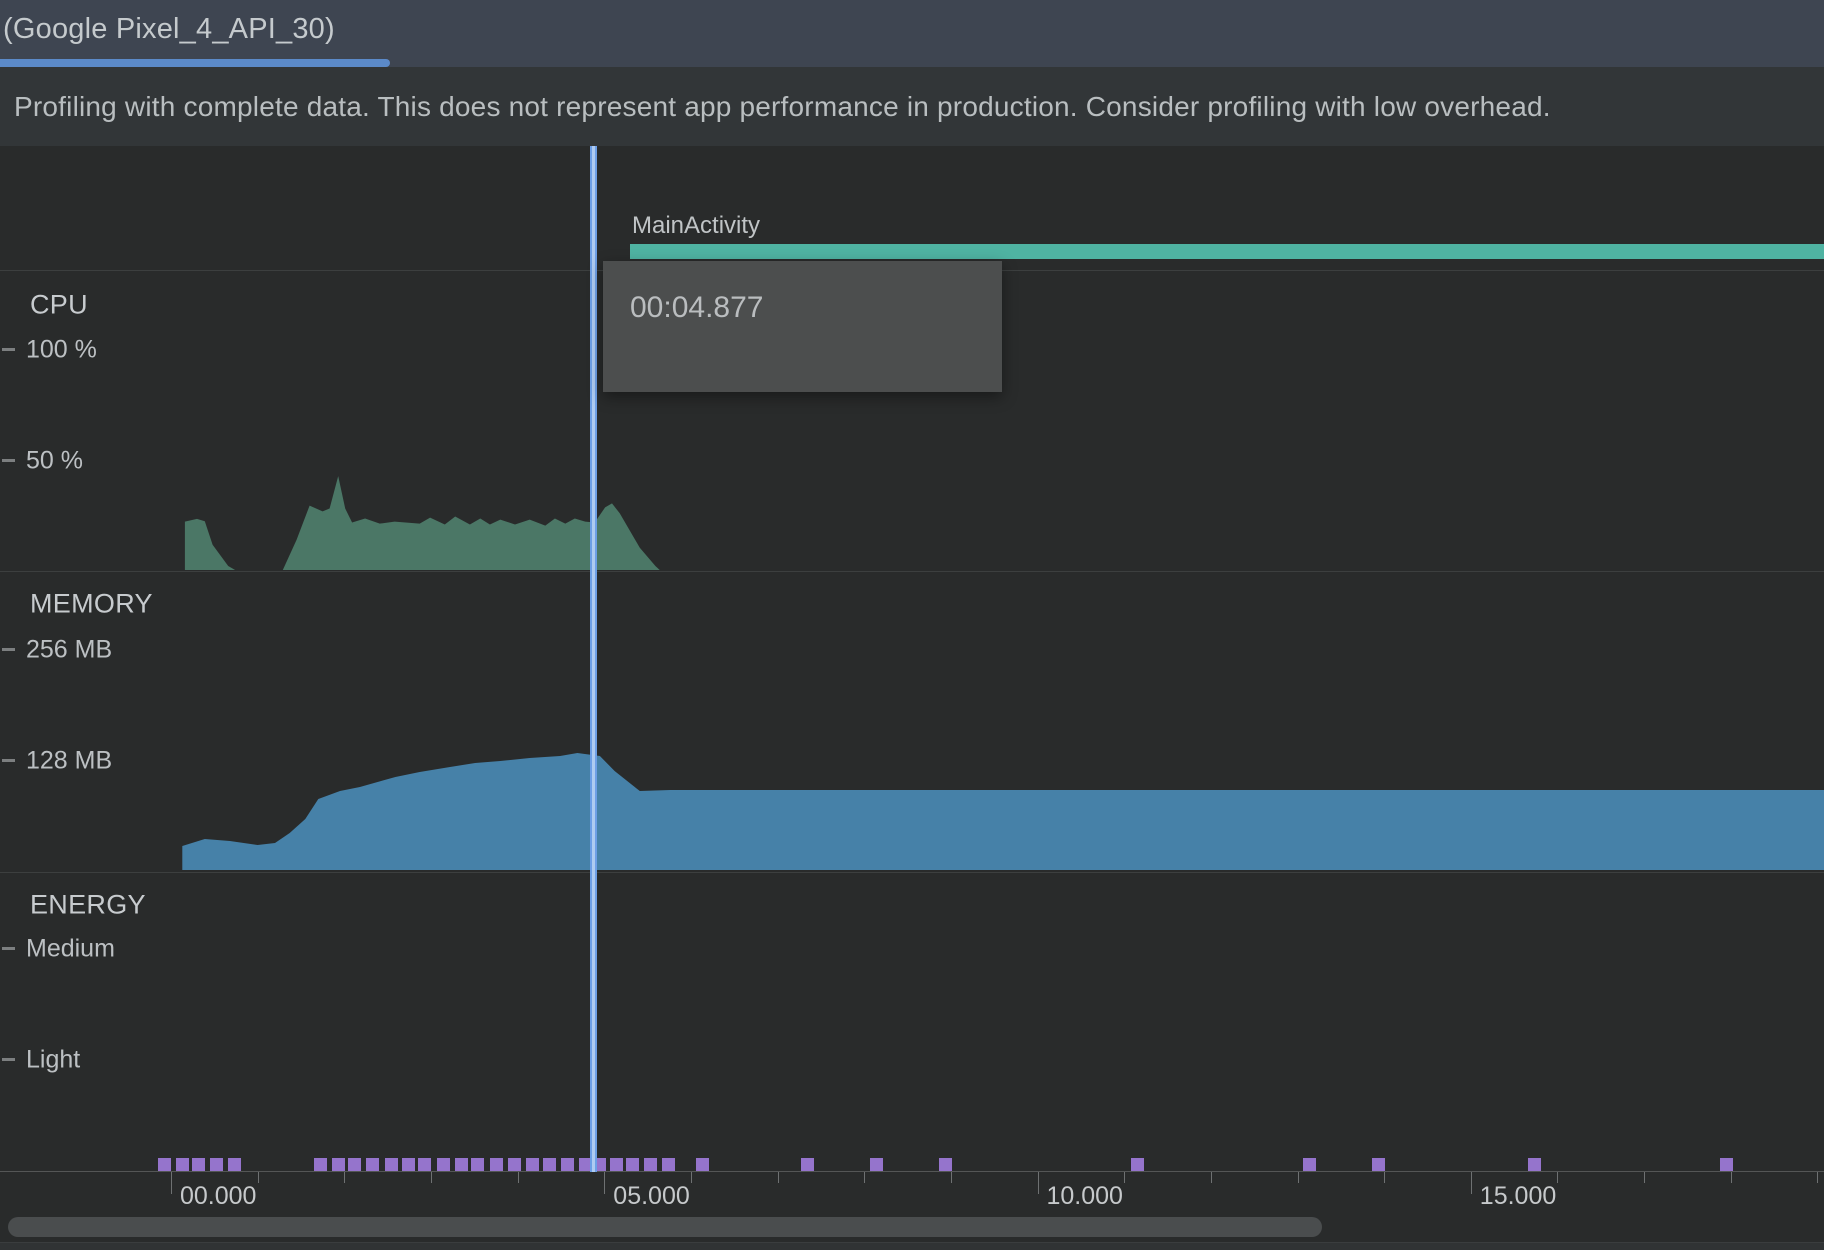  What do you see at coordinates (218, 1196) in the screenshot?
I see `axis-label: 00.000` at bounding box center [218, 1196].